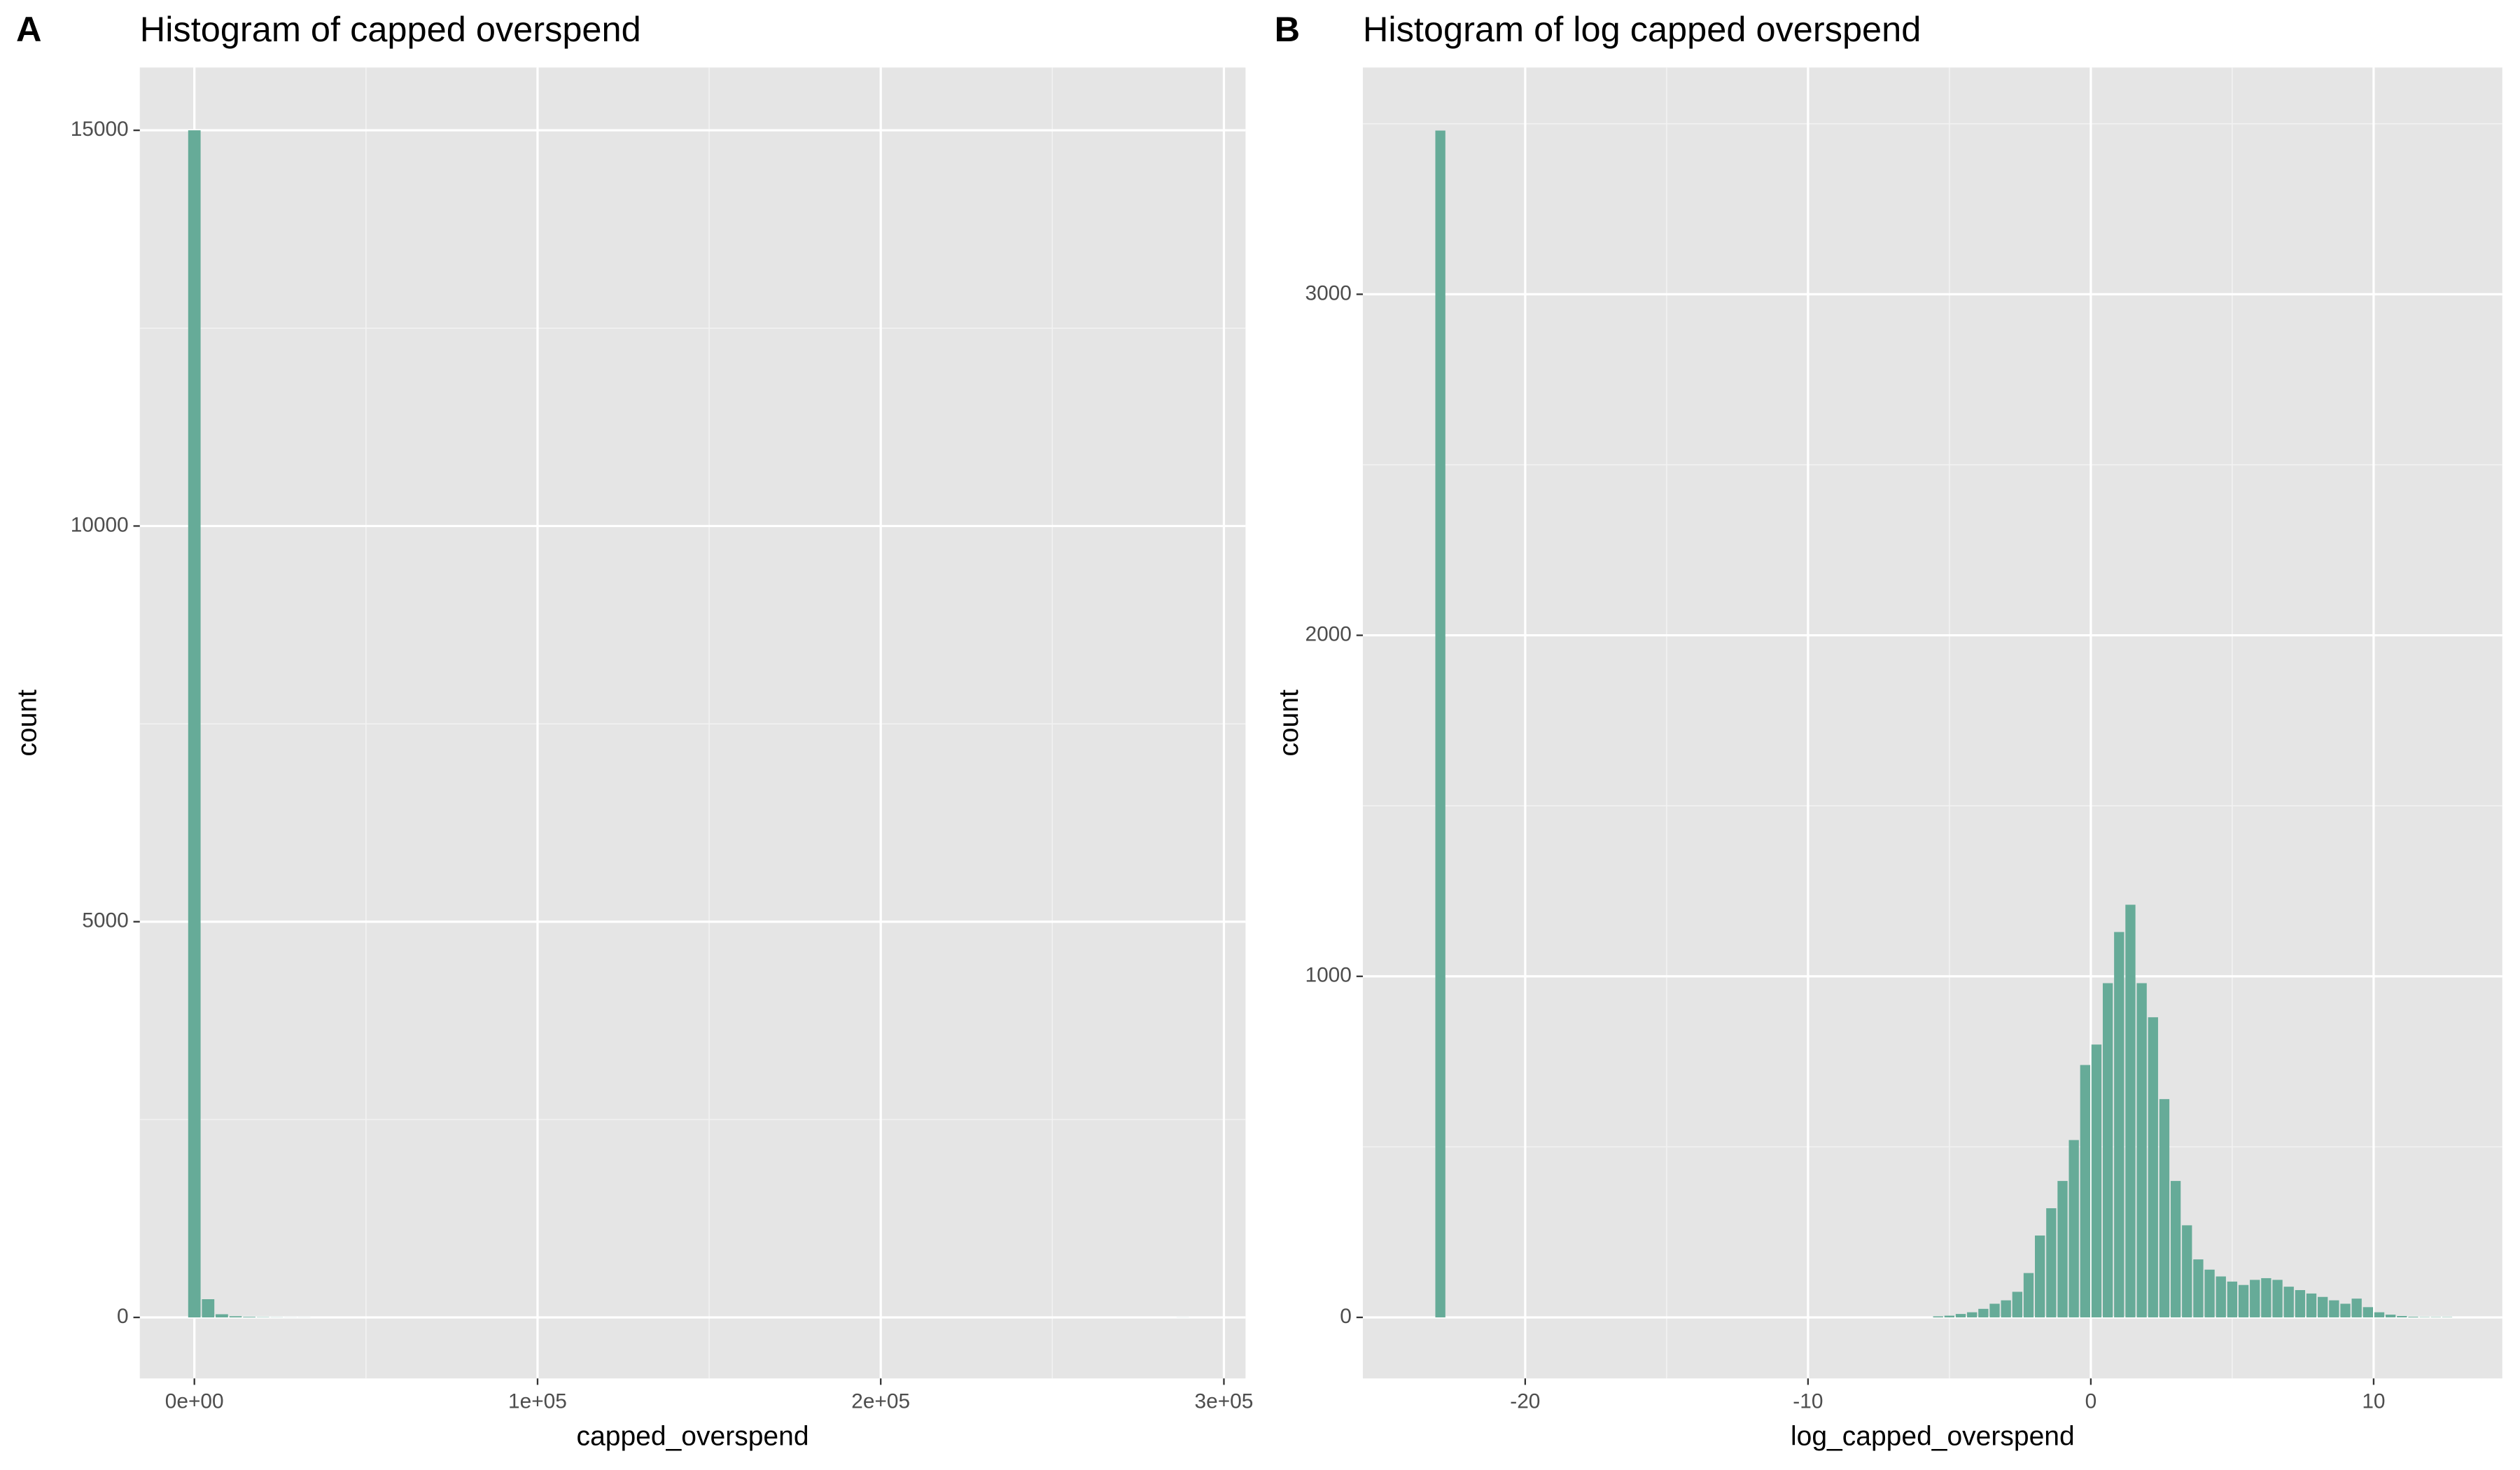 This screenshot has height=1470, width=2520. Describe the element at coordinates (1328, 975) in the screenshot. I see `y-tick-label: 1000` at that location.